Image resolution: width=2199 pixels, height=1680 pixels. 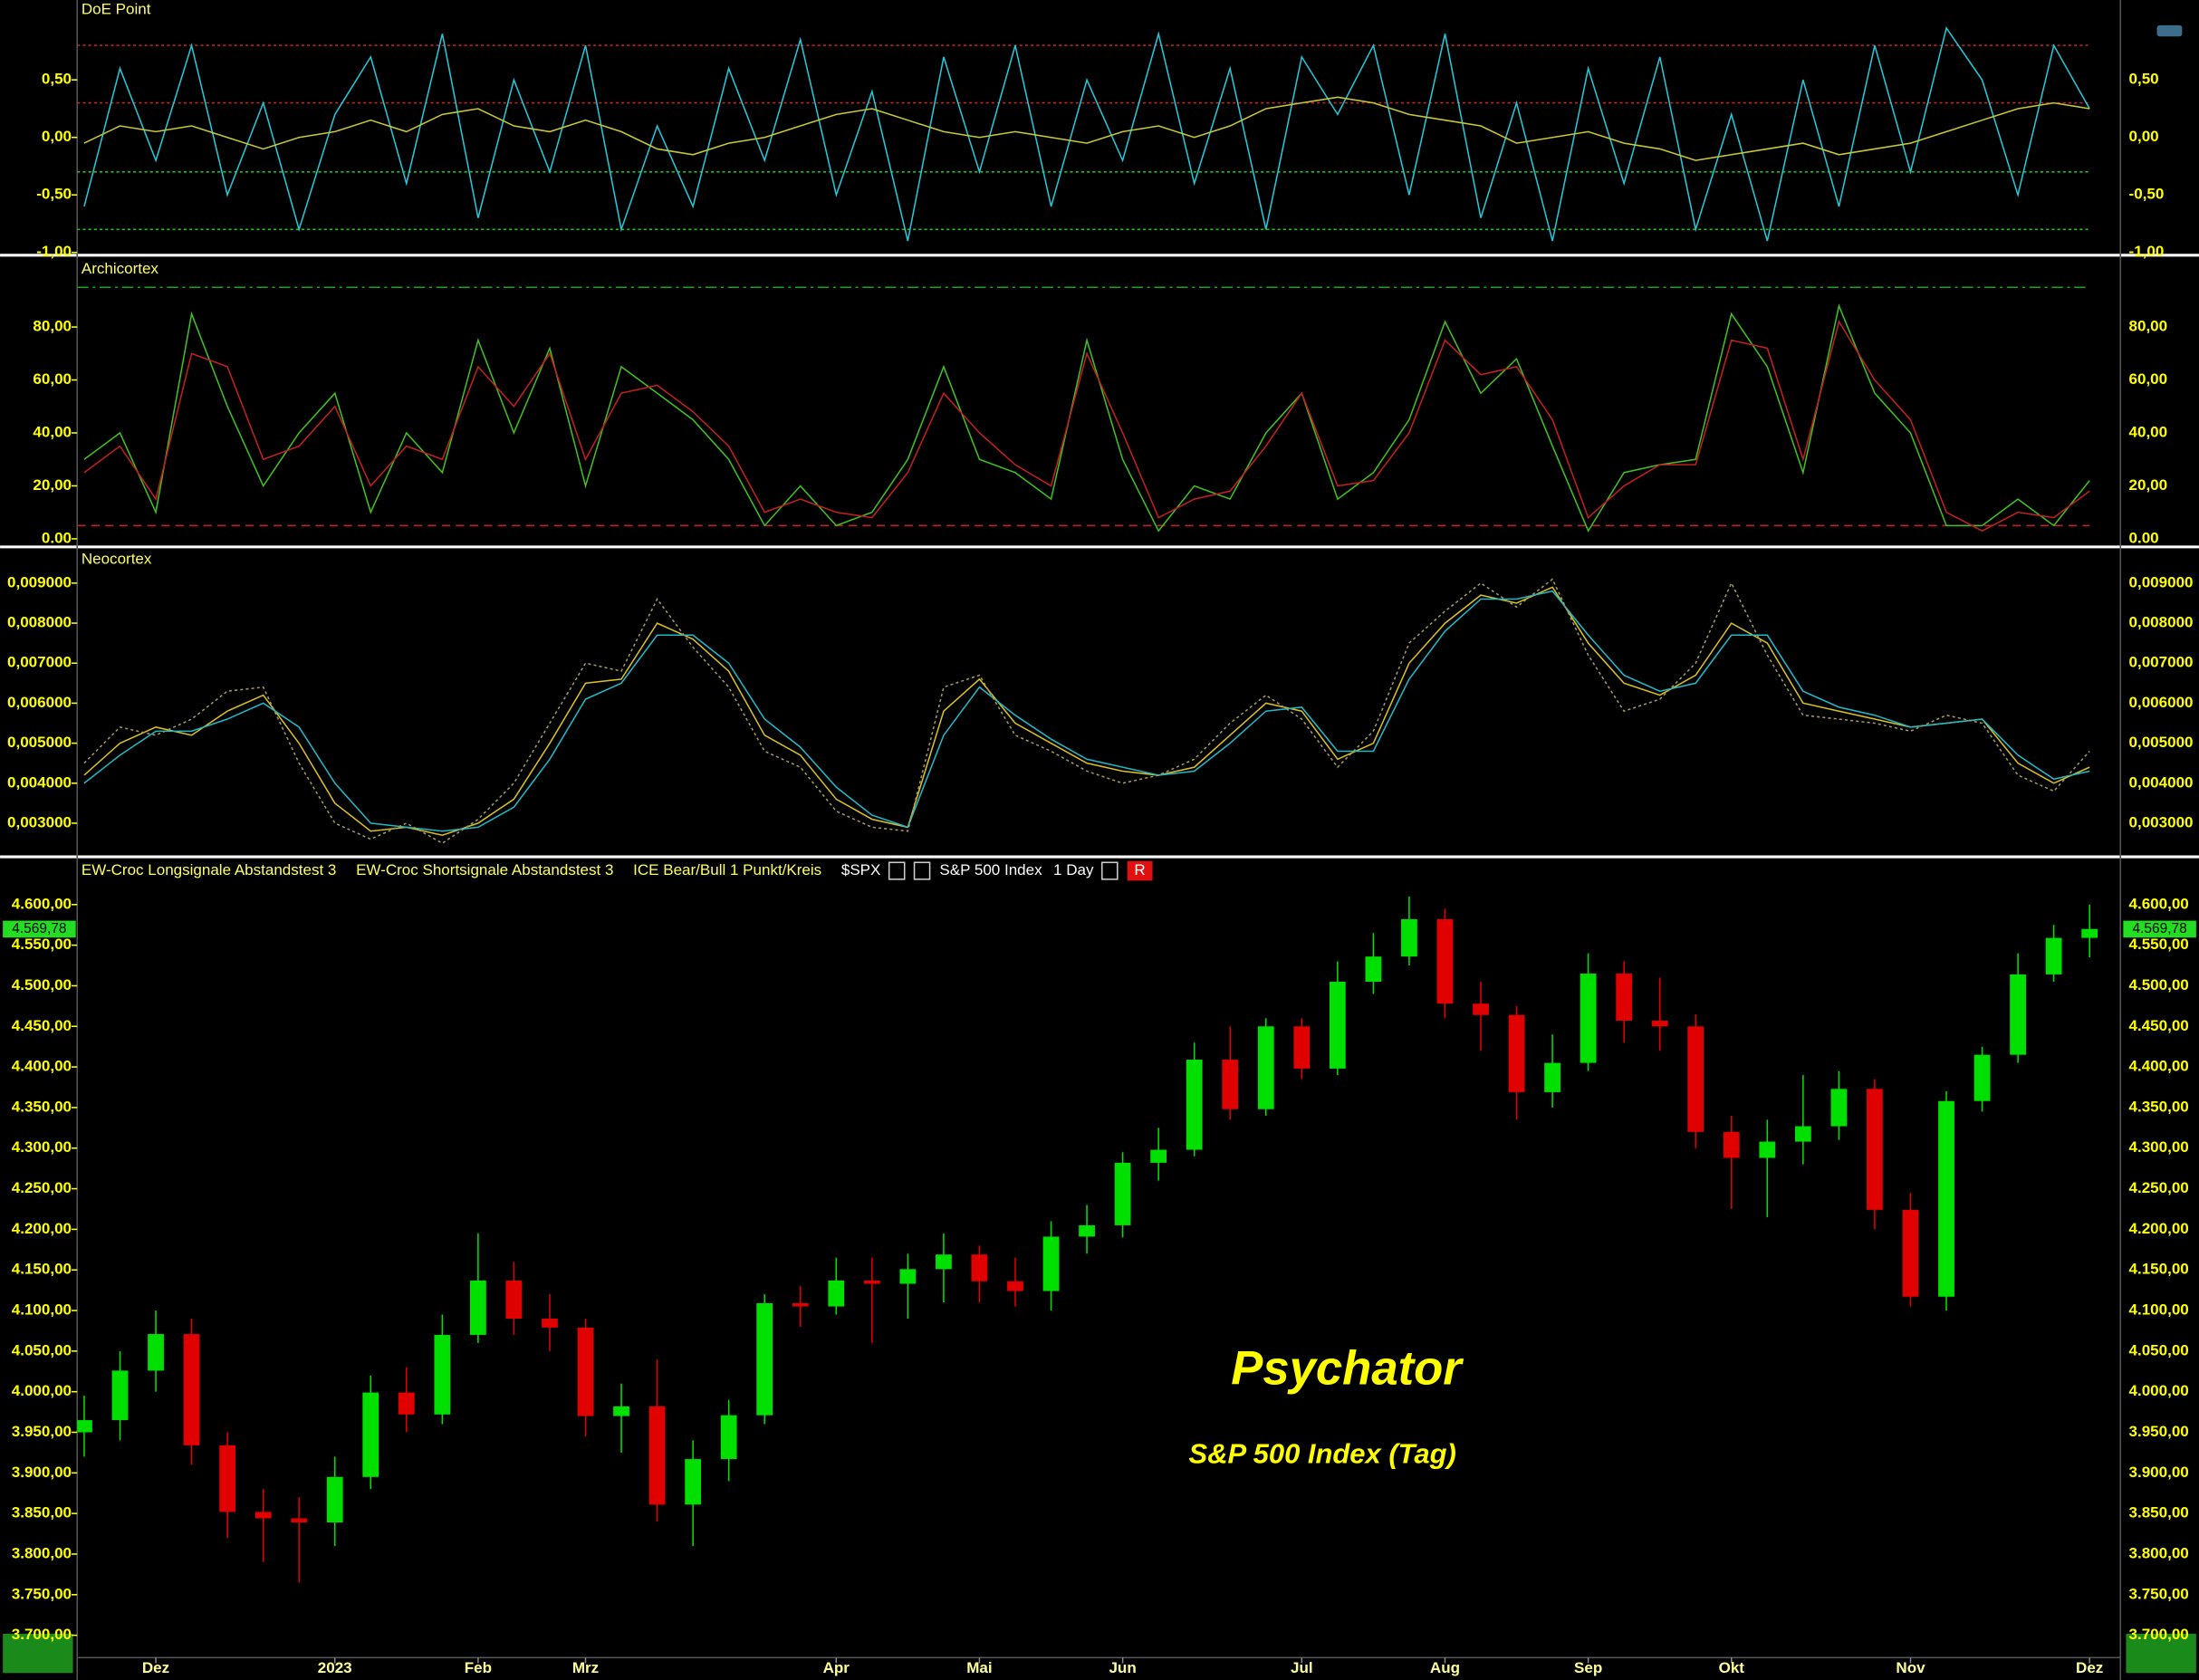 What do you see at coordinates (2159, 1310) in the screenshot?
I see `y-tick-label: 4.100,00` at bounding box center [2159, 1310].